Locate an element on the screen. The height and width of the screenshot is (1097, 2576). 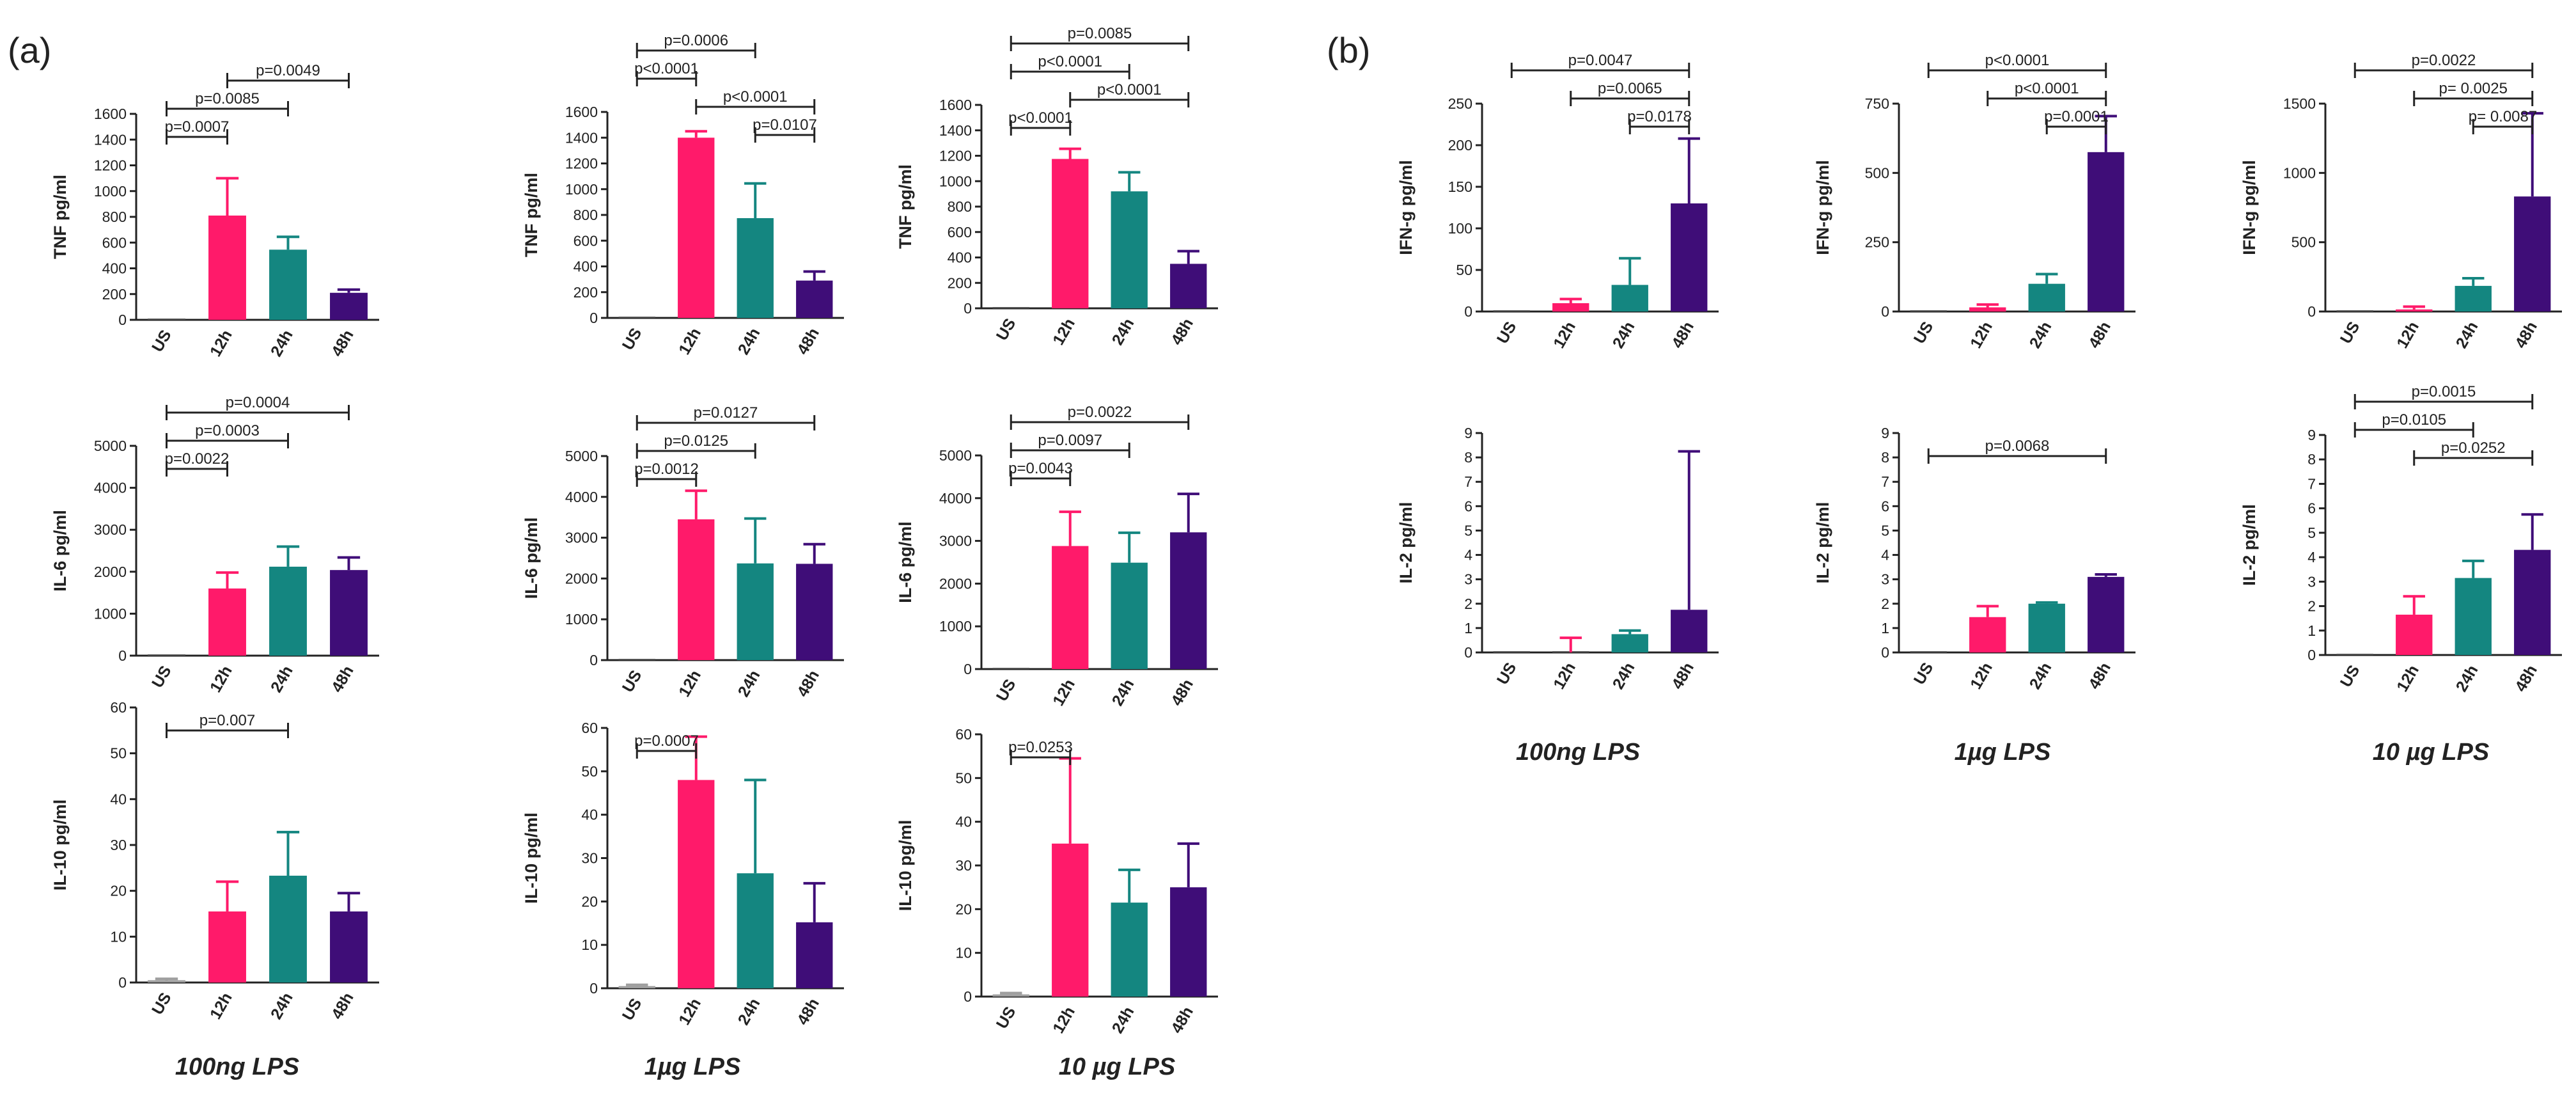
p-value-label: p=0.0015 is located at coordinates (2444, 391).